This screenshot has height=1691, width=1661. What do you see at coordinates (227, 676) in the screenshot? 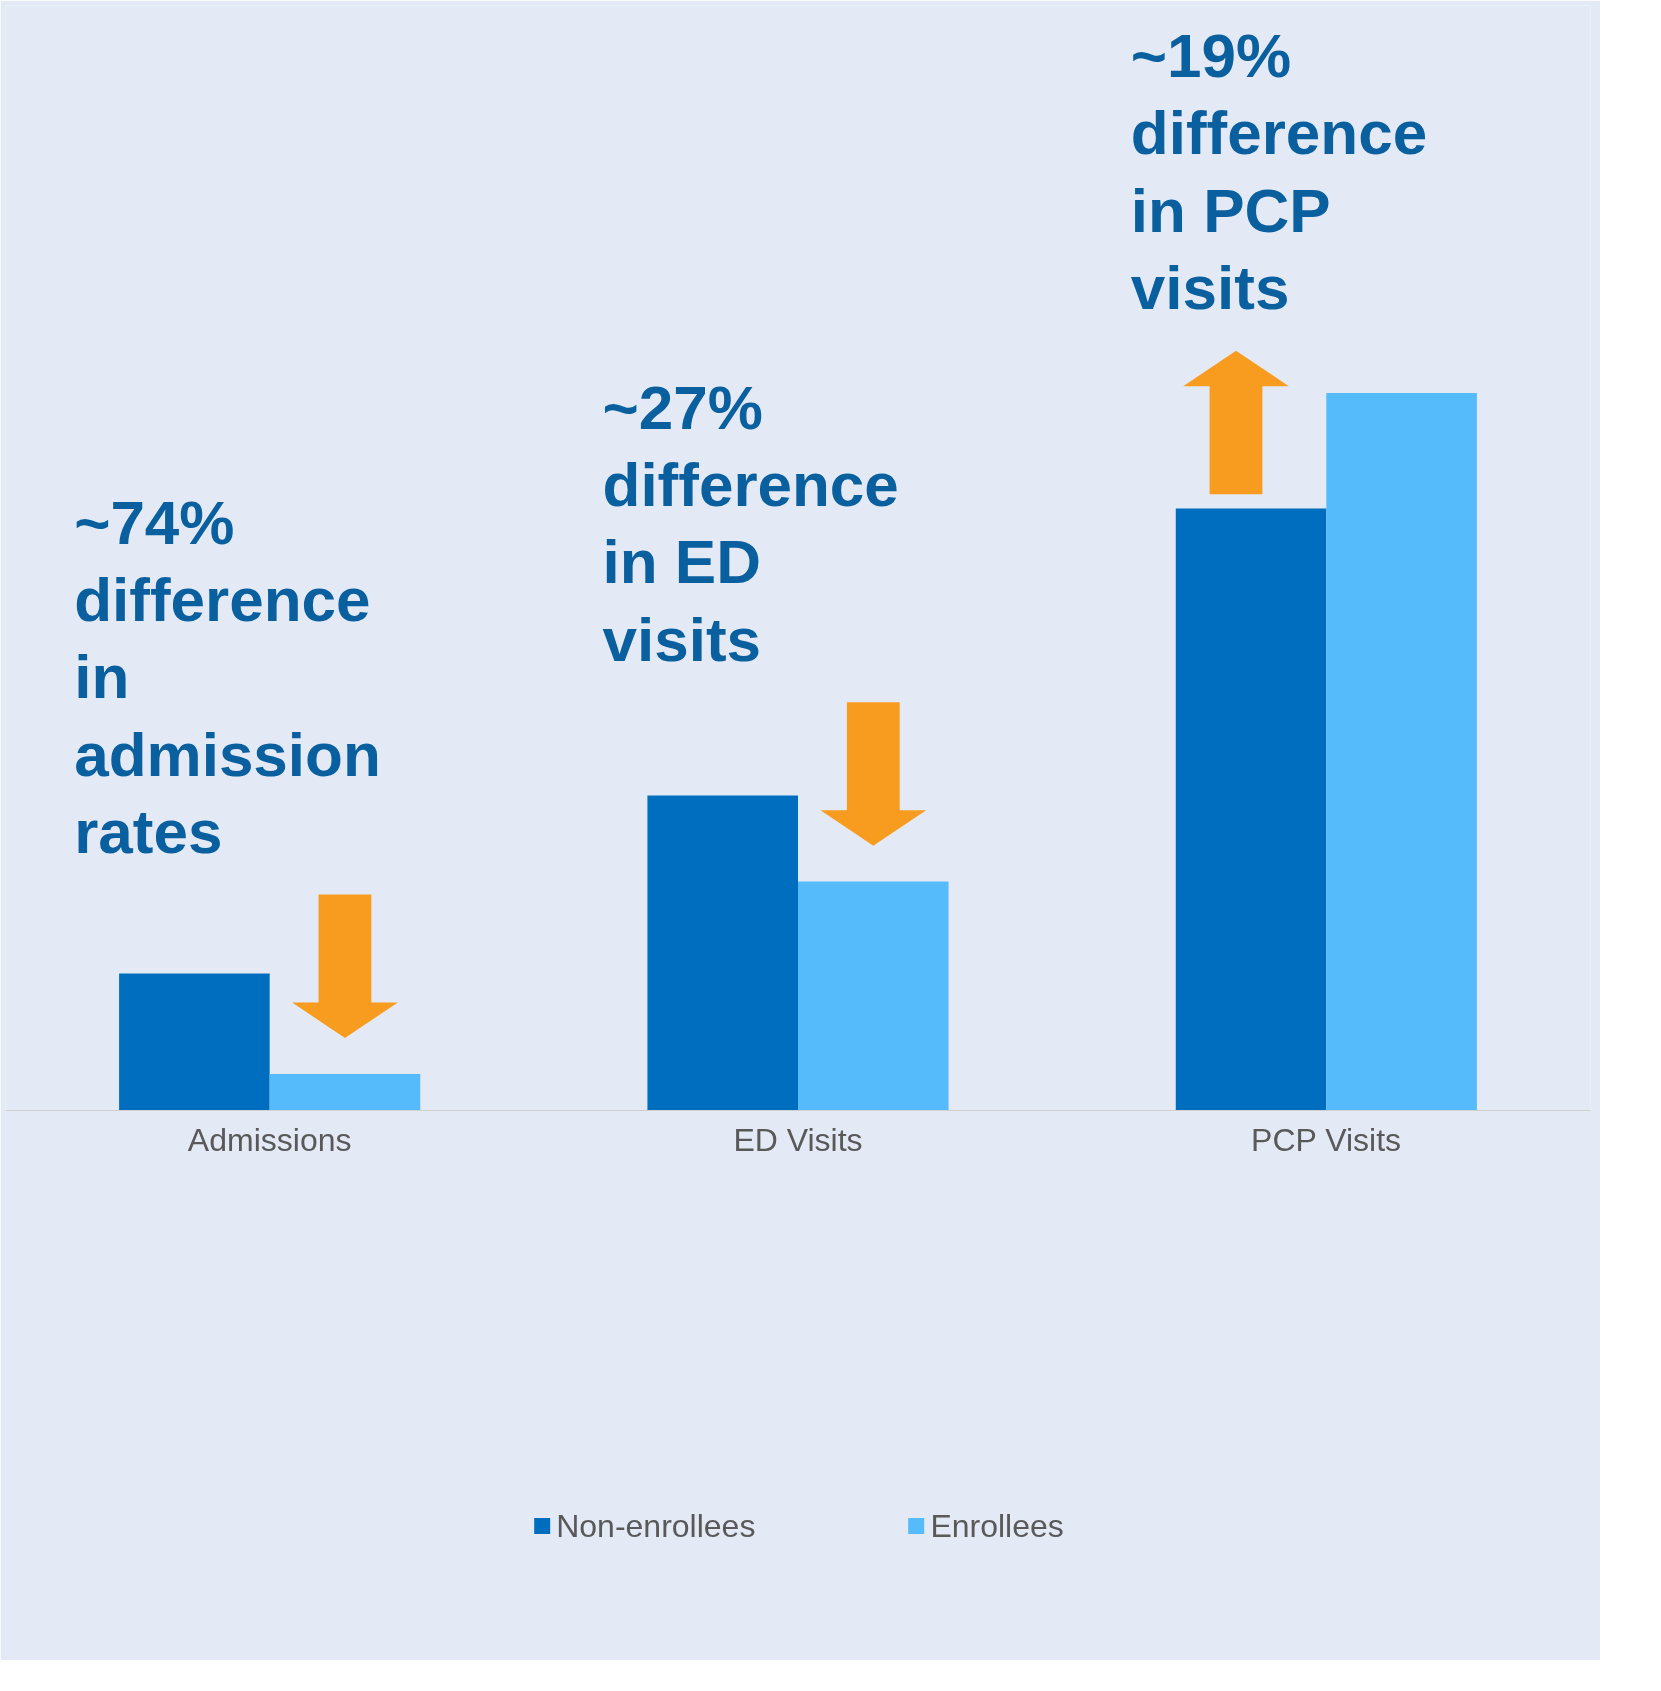
I see `annotation: ~74% difference in admission rates` at bounding box center [227, 676].